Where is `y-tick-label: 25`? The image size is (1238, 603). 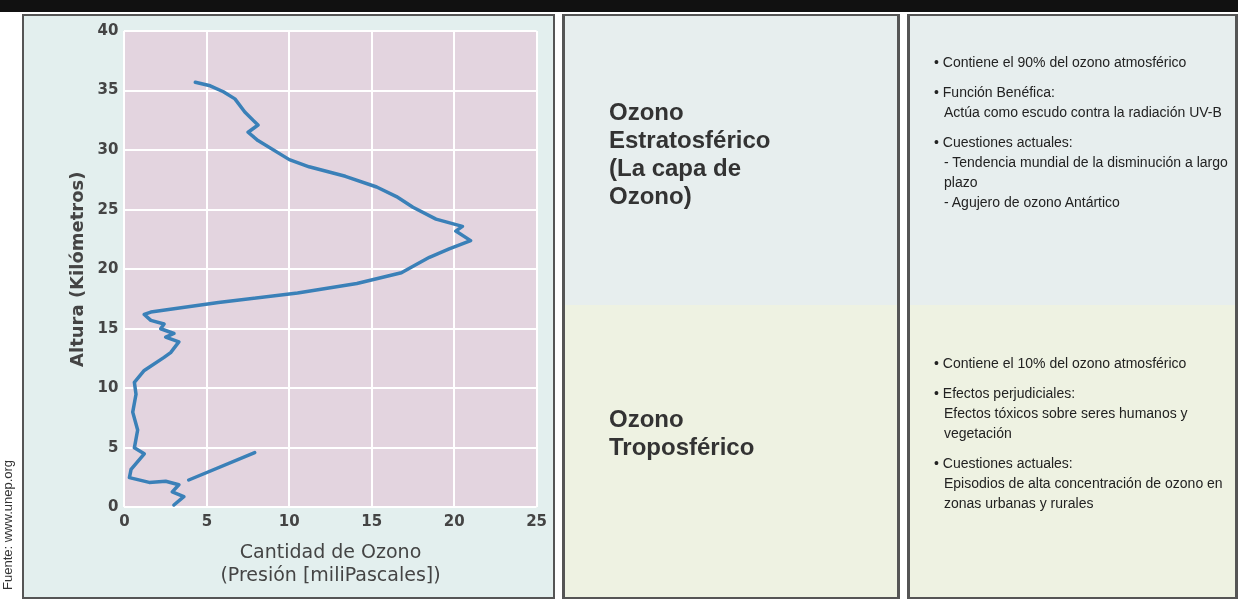
y-tick-label: 25 is located at coordinates (108, 208).